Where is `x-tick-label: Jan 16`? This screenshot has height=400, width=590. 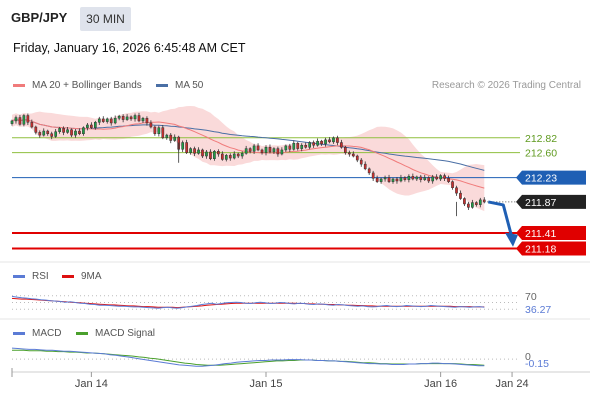
x-tick-label: Jan 16 is located at coordinates (440, 384).